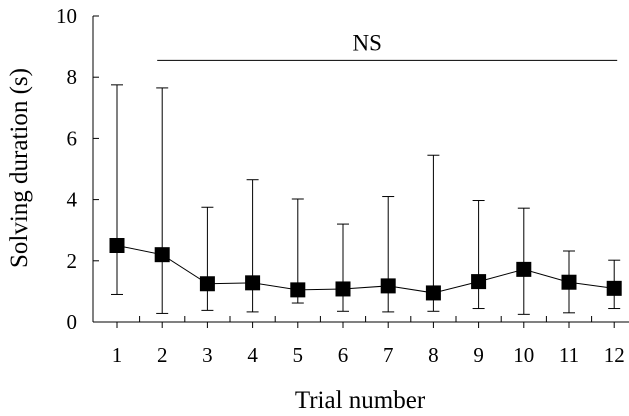 Image resolution: width=629 pixels, height=416 pixels. Describe the element at coordinates (360, 400) in the screenshot. I see `x-axis-label: Trial number` at that location.